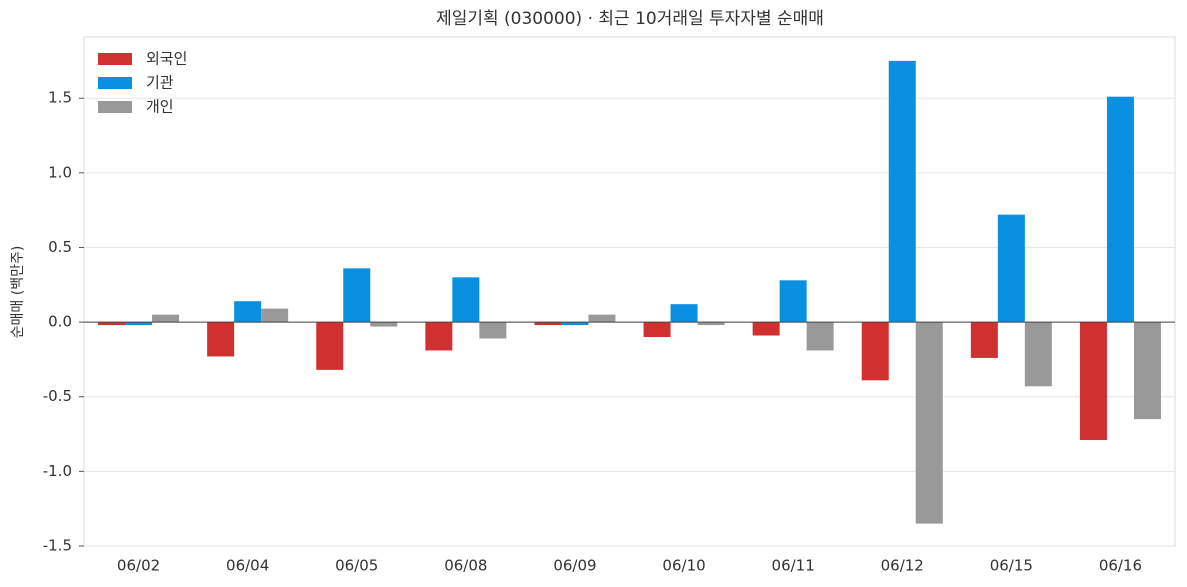  I want to click on y-tick-label: 1.0, so click(60, 172).